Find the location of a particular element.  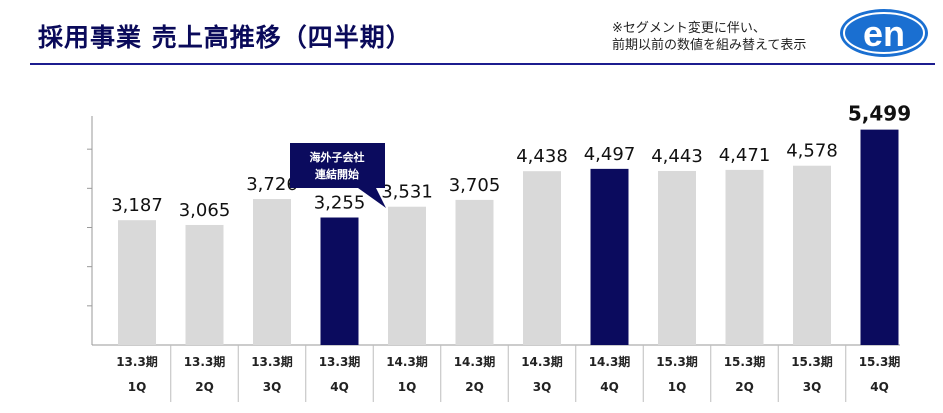

header-divider is located at coordinates (482, 64).